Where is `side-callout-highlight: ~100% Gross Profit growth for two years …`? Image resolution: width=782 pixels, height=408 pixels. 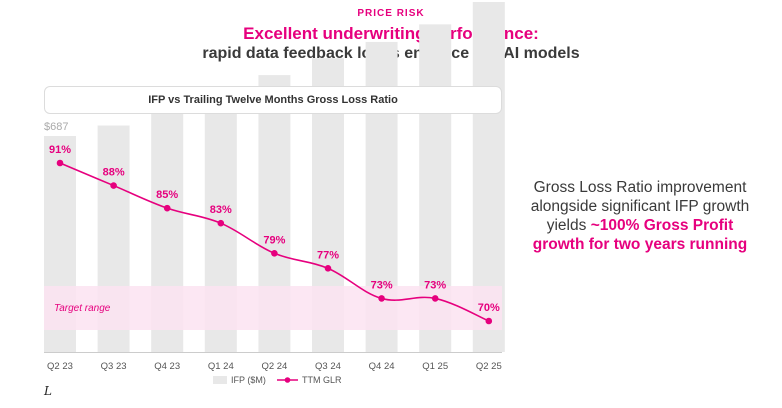 side-callout-highlight: ~100% Gross Profit growth for two years … is located at coordinates (640, 235).